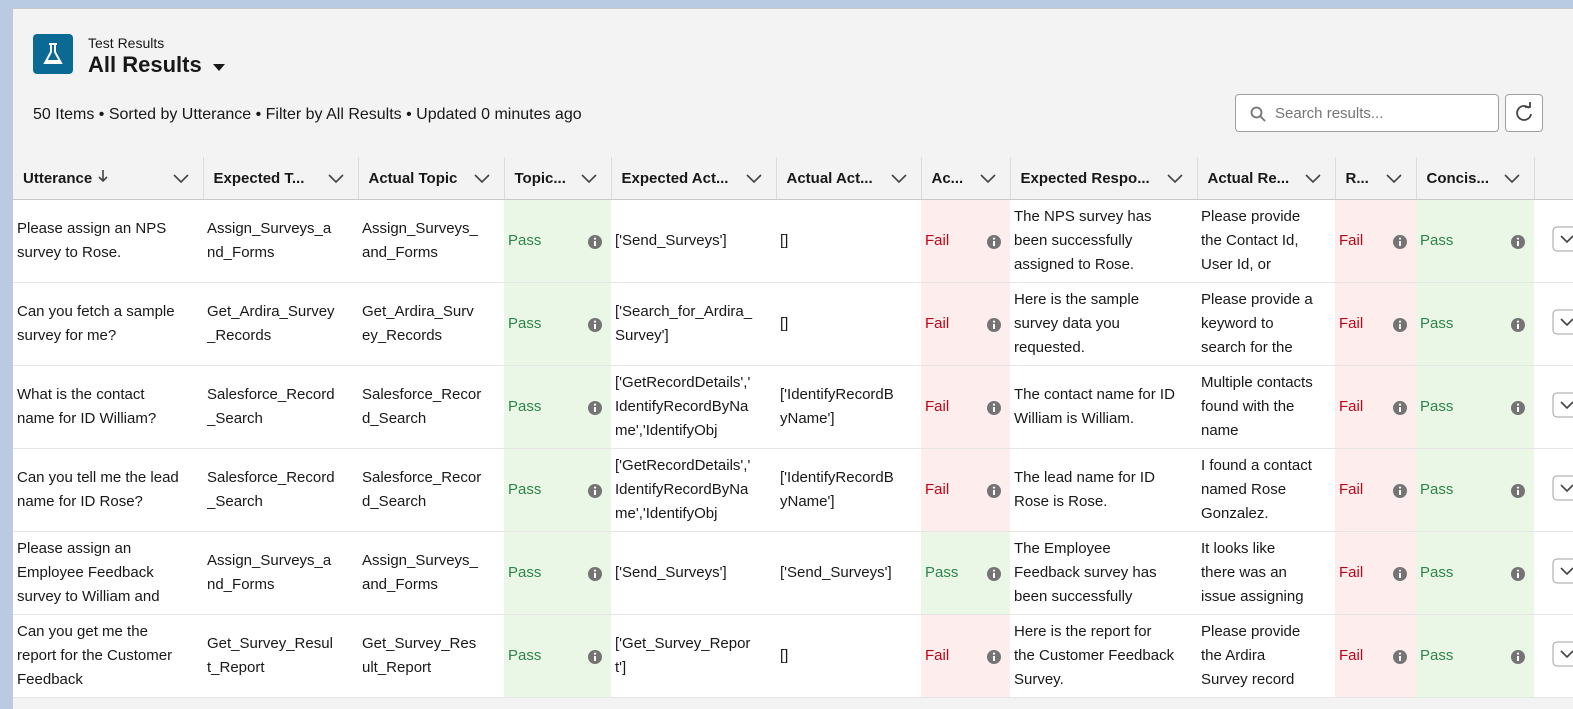 Image resolution: width=1573 pixels, height=709 pixels. I want to click on table-cell: Assign_Surveys_and_Forms, so click(280, 241).